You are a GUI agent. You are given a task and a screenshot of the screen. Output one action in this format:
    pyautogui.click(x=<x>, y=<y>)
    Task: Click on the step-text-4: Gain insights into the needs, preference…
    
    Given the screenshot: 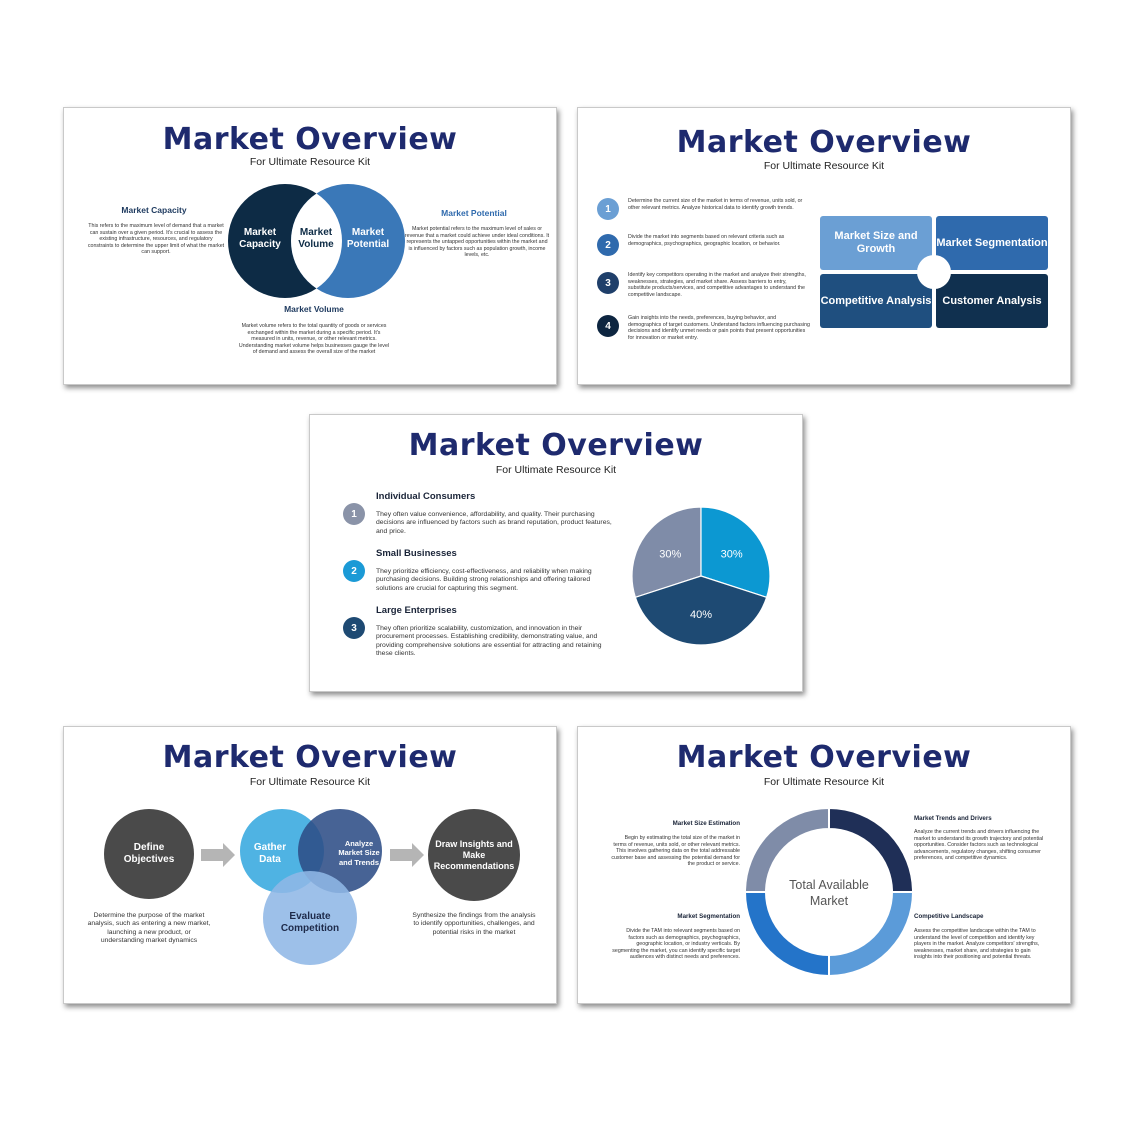 What is the action you would take?
    pyautogui.click(x=719, y=328)
    